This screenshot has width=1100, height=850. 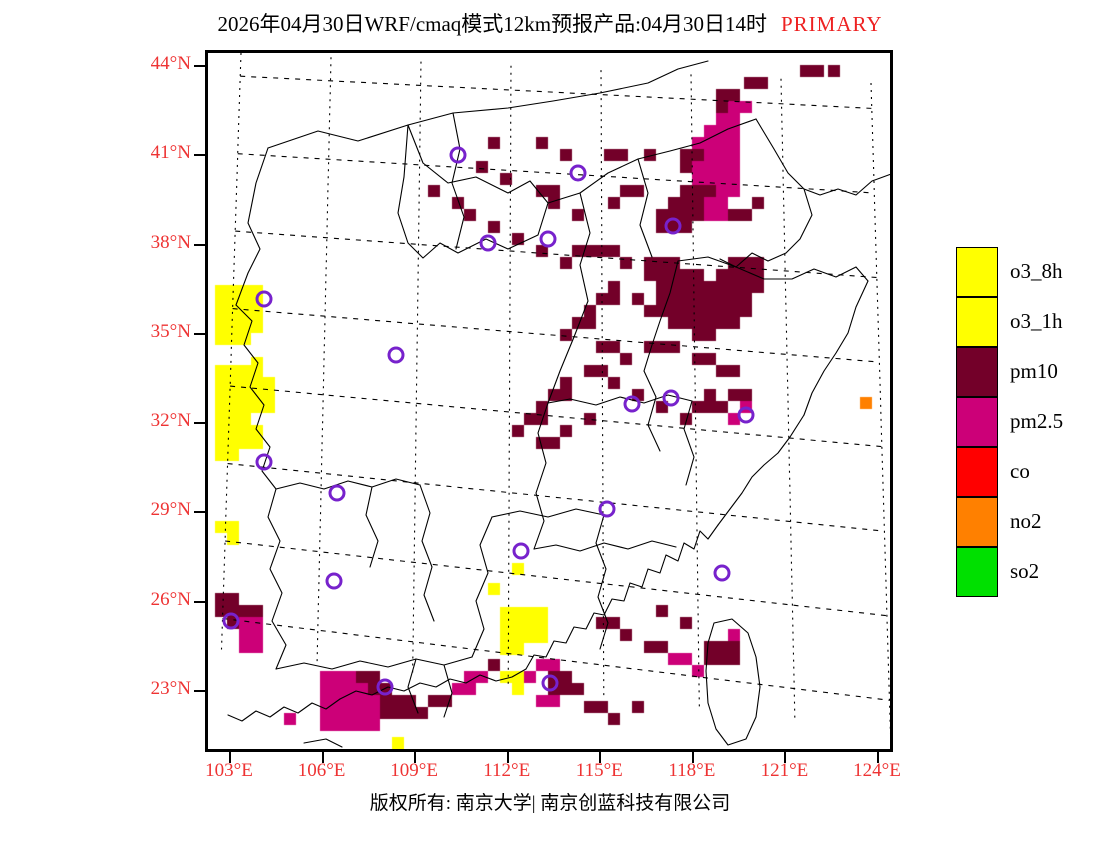 What do you see at coordinates (414, 770) in the screenshot?
I see `x-axis-tick-label: 109°E` at bounding box center [414, 770].